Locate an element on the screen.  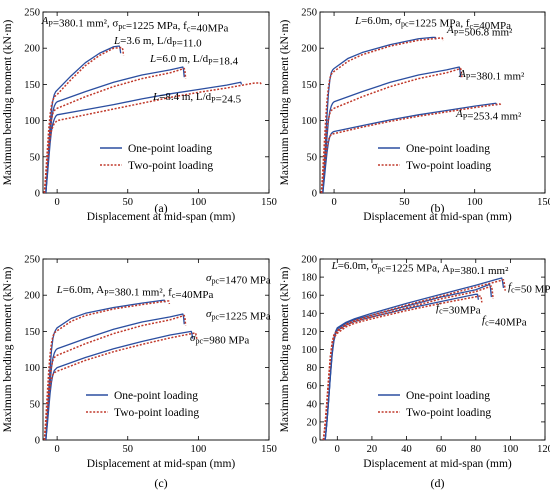
panel-caption: (c) is located at coordinates (160, 483).